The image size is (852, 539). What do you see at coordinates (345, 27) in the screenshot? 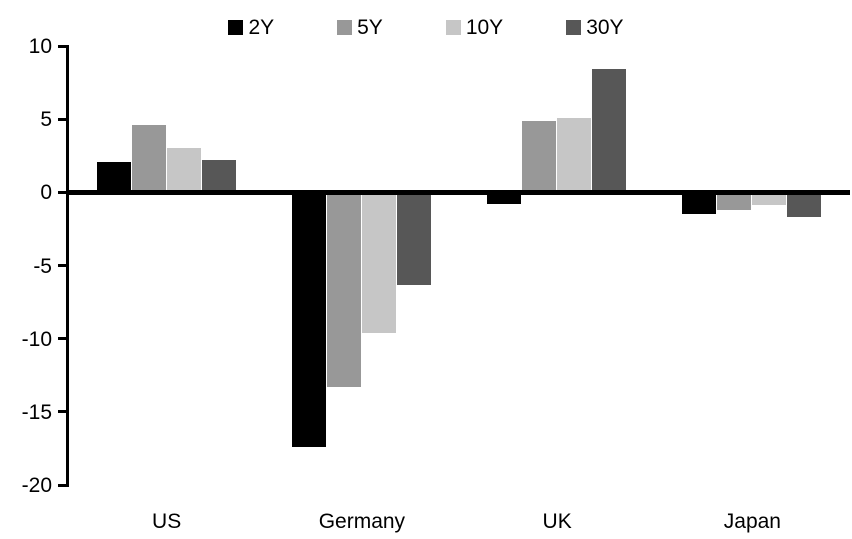
I see `legend-swatch-5y-icon` at bounding box center [345, 27].